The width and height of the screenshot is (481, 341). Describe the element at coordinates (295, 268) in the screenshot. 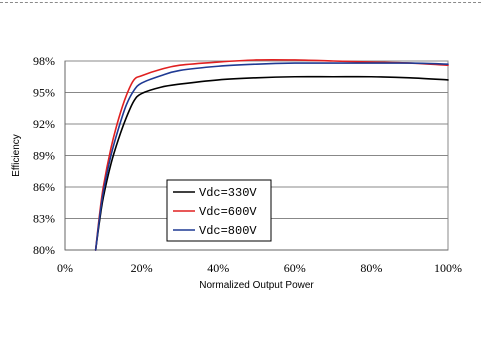

I see `x-tick-label: 60%` at that location.